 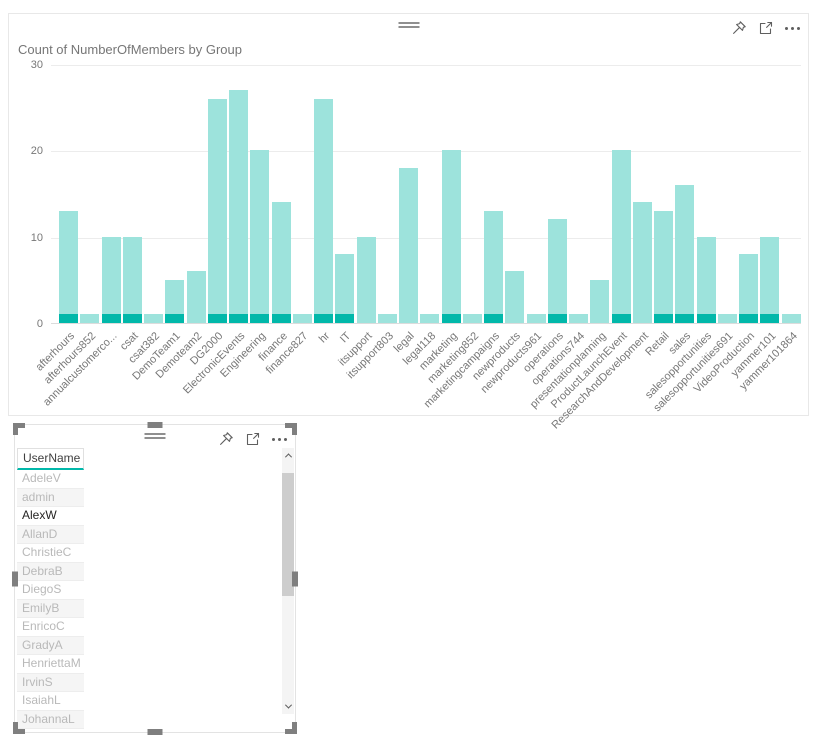 I want to click on x-tick-label: IT, so click(x=345, y=338).